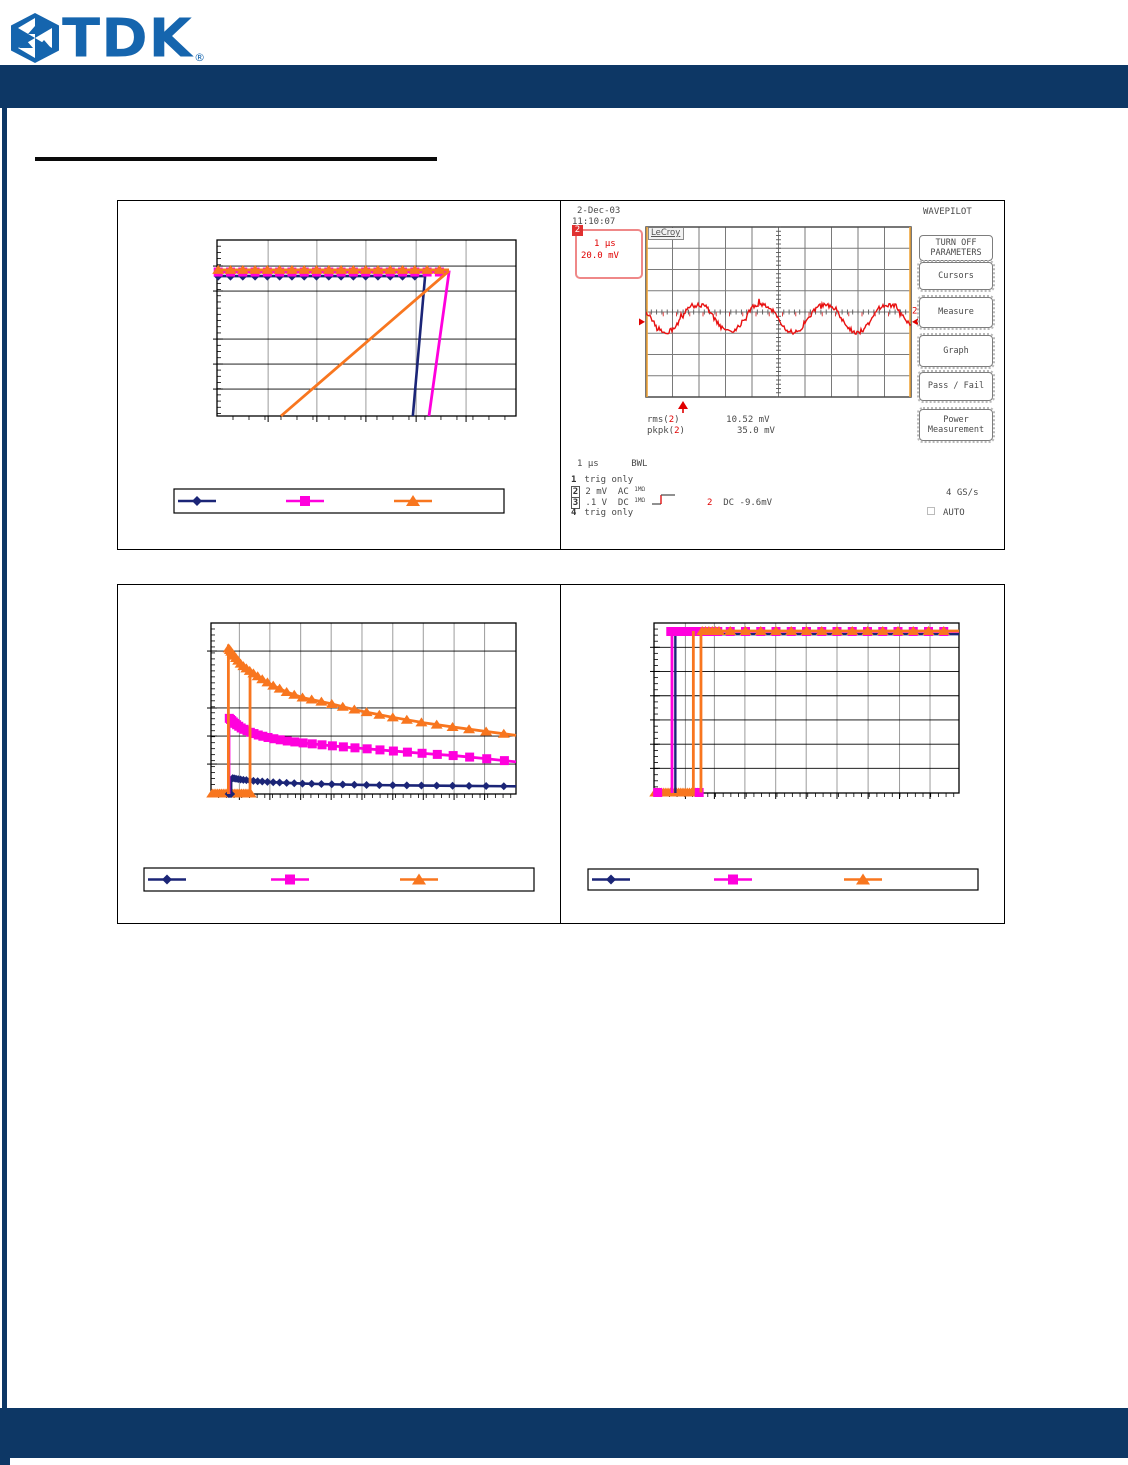 The width and height of the screenshot is (1128, 1465). Describe the element at coordinates (956, 425) in the screenshot. I see `power-measurement-button: Power Measurement` at that location.